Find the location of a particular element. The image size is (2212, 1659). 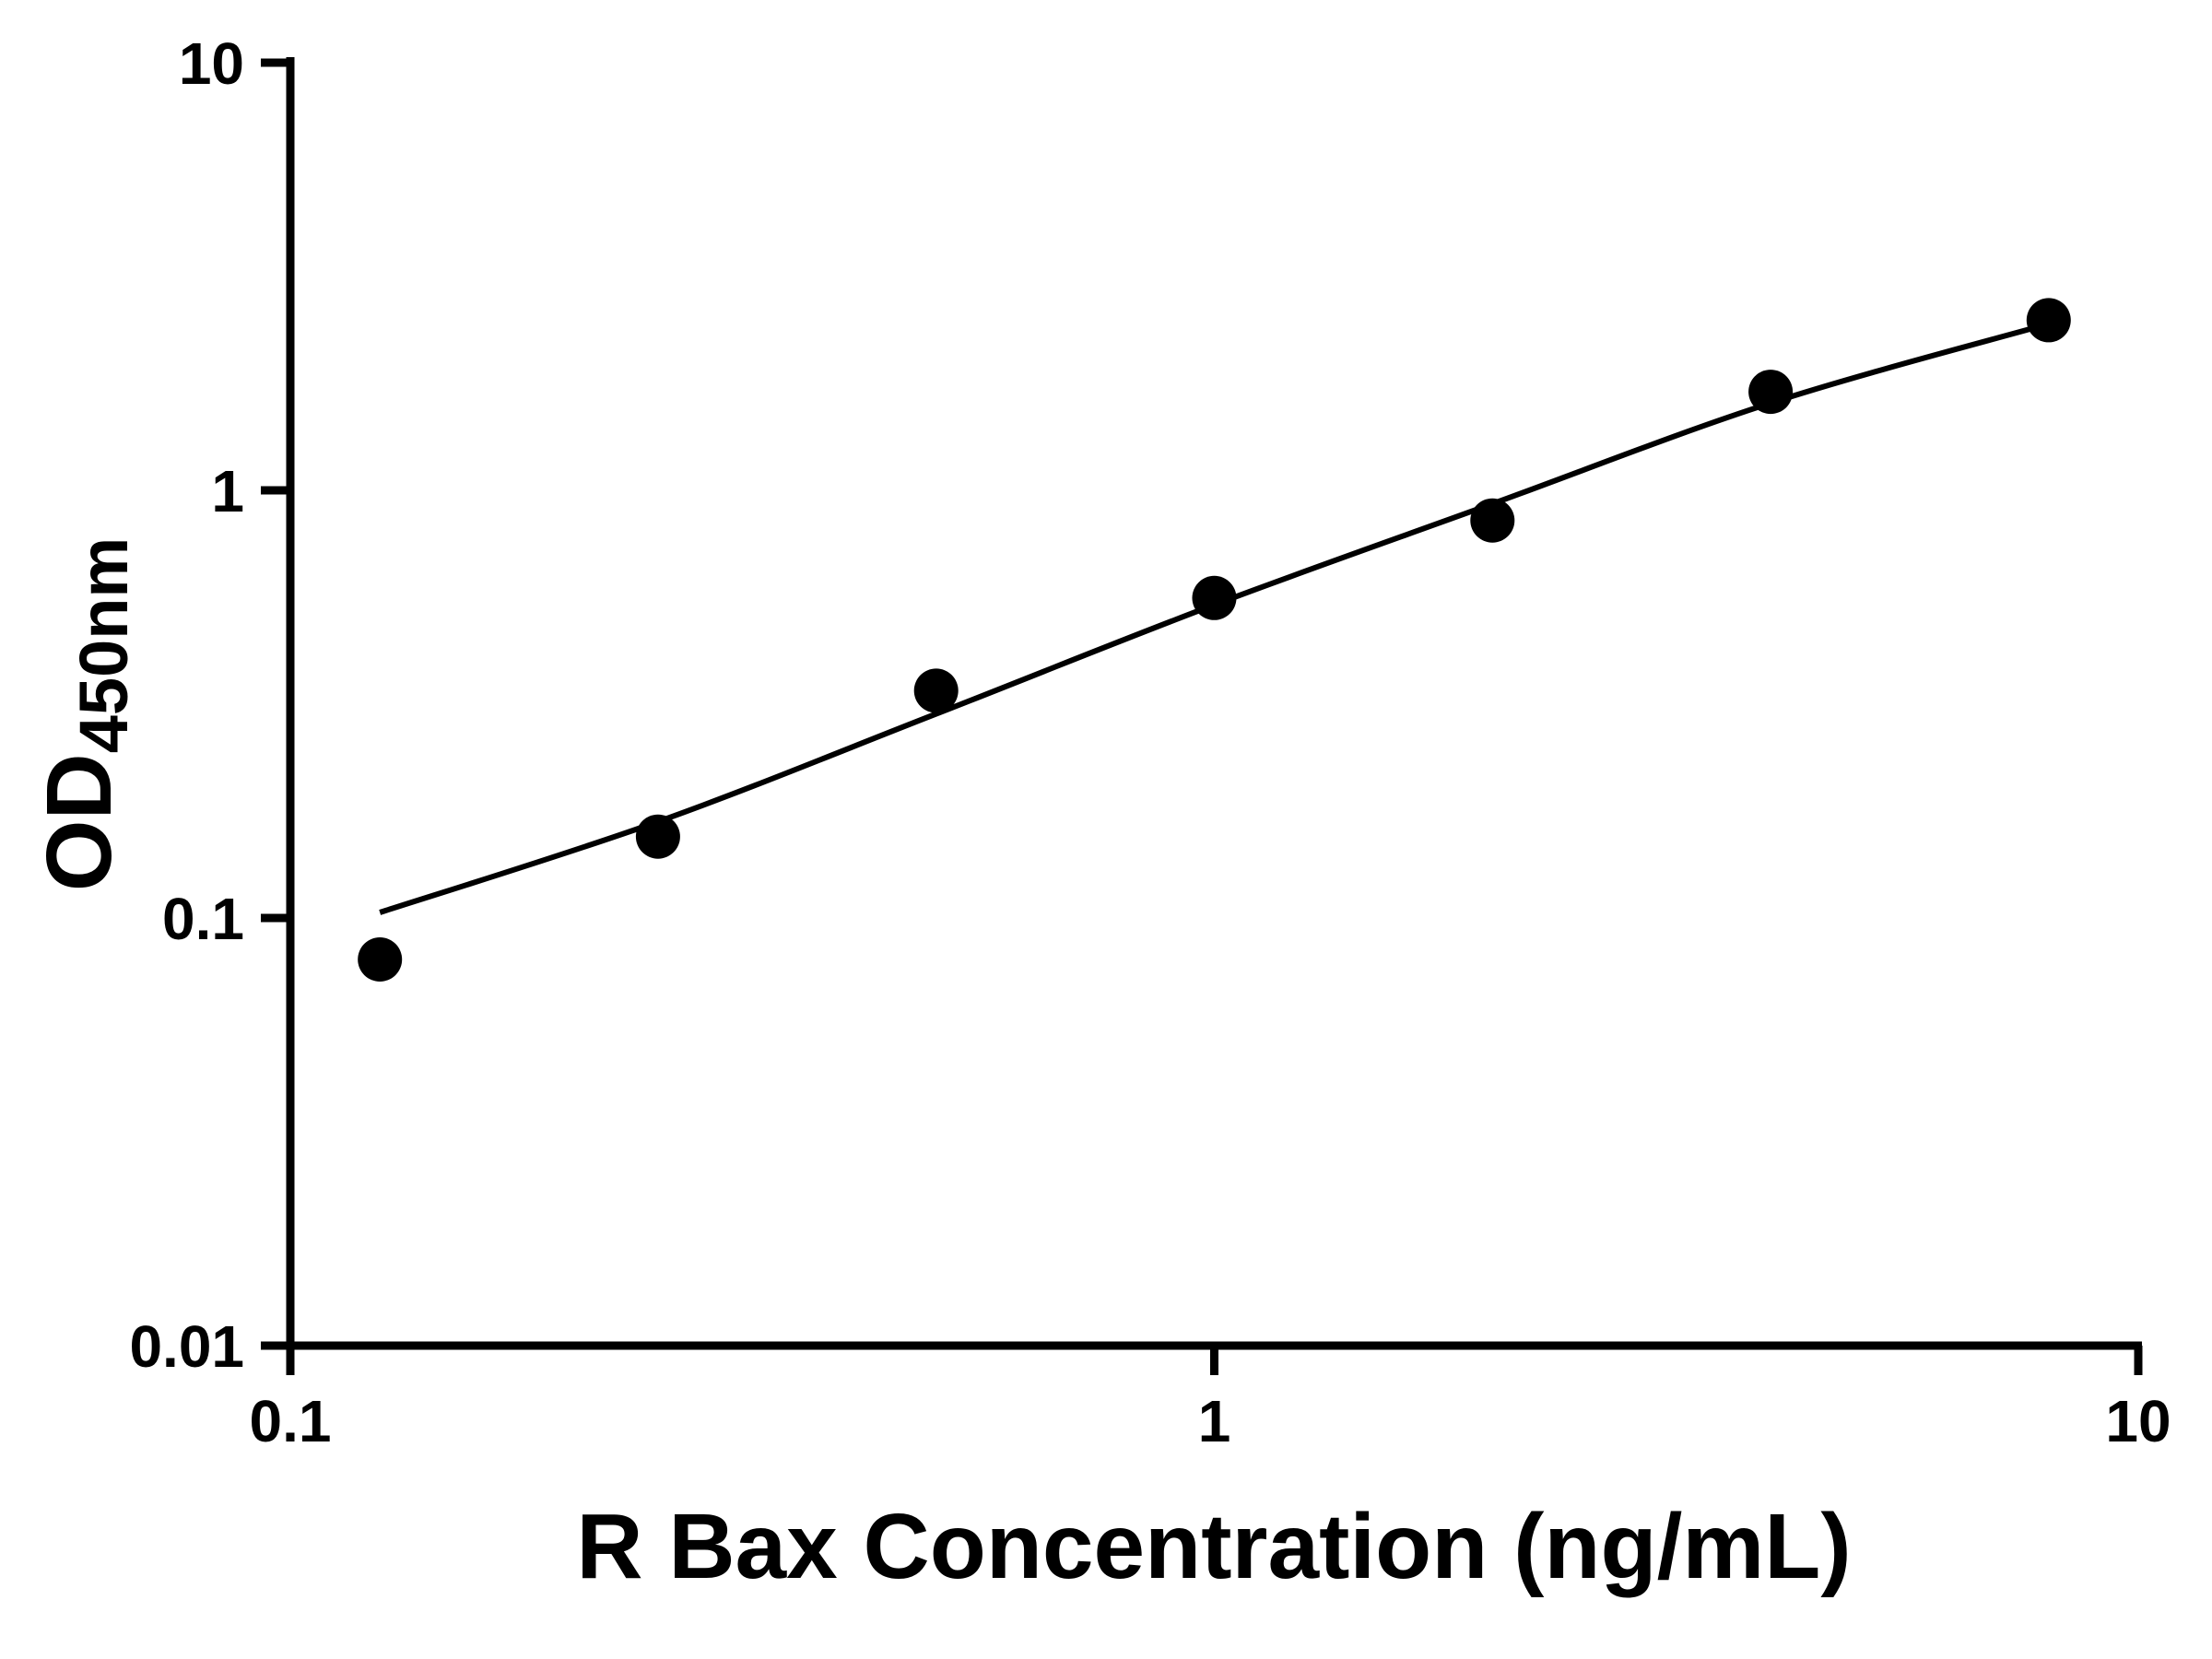

y-axis-title: OD450nm is located at coordinates (85, 714).